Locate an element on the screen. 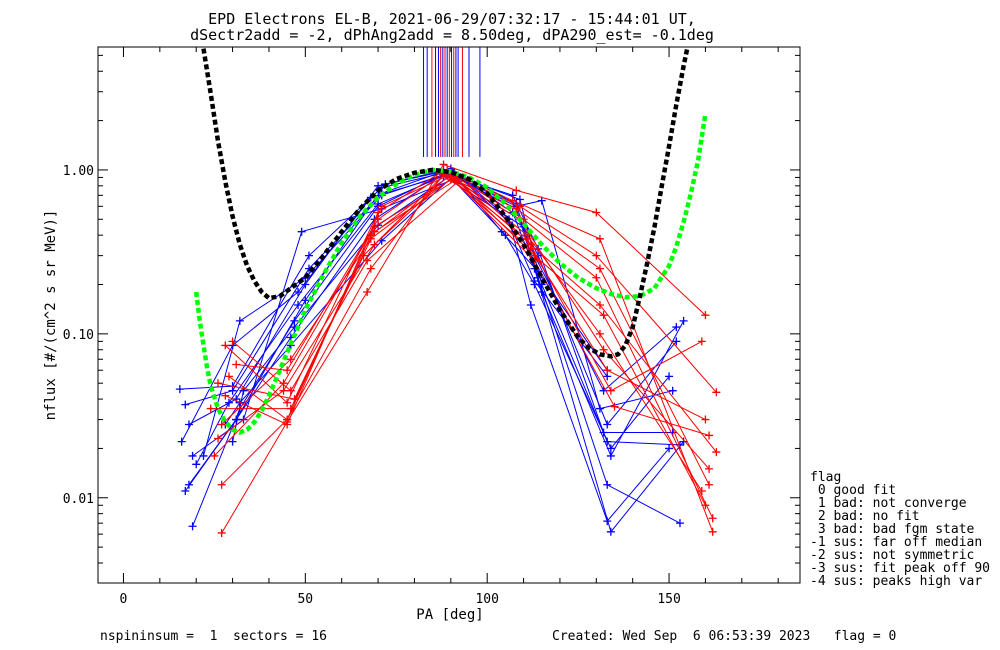  legend-entry-5: -2 sus: not symmetric is located at coordinates (892, 555).